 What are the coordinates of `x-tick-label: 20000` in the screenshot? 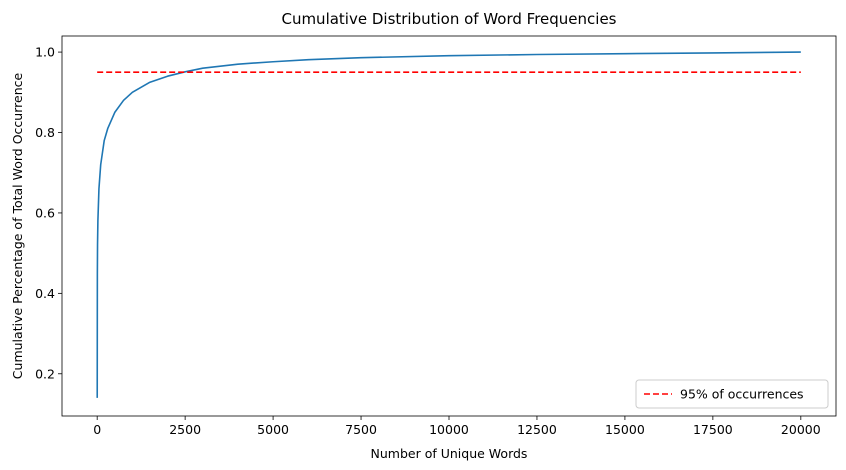 It's located at (801, 429).